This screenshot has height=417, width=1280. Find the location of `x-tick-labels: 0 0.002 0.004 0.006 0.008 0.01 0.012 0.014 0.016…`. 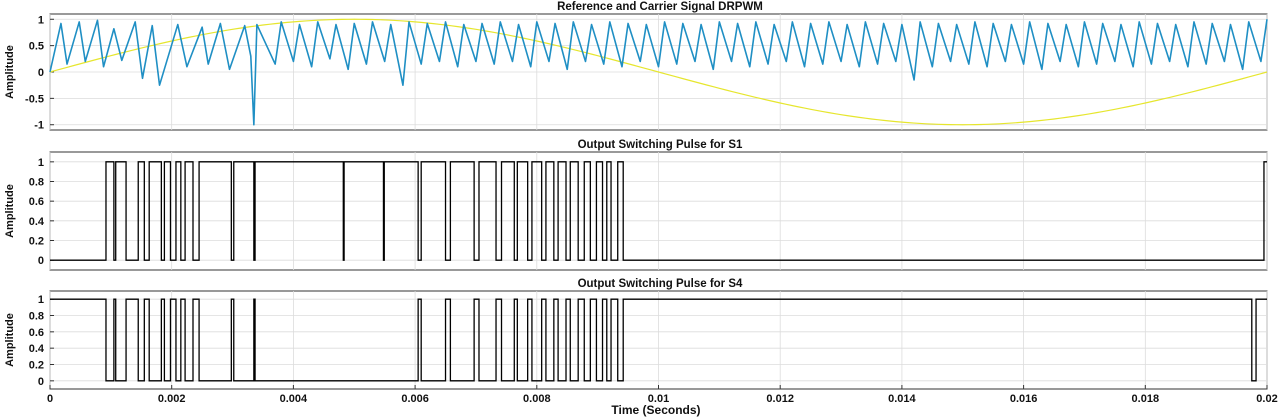

x-tick-labels: 0 0.002 0.004 0.006 0.008 0.01 0.012 0.014 0.016… is located at coordinates (662, 395).